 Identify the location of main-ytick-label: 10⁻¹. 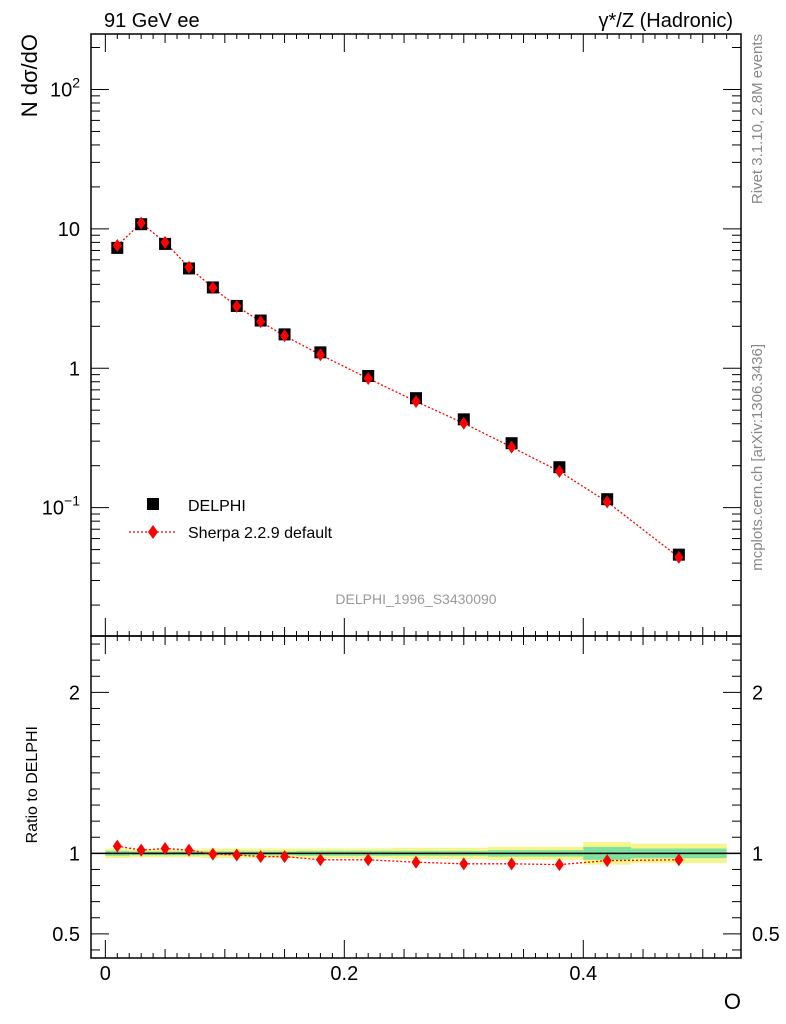
(61, 506).